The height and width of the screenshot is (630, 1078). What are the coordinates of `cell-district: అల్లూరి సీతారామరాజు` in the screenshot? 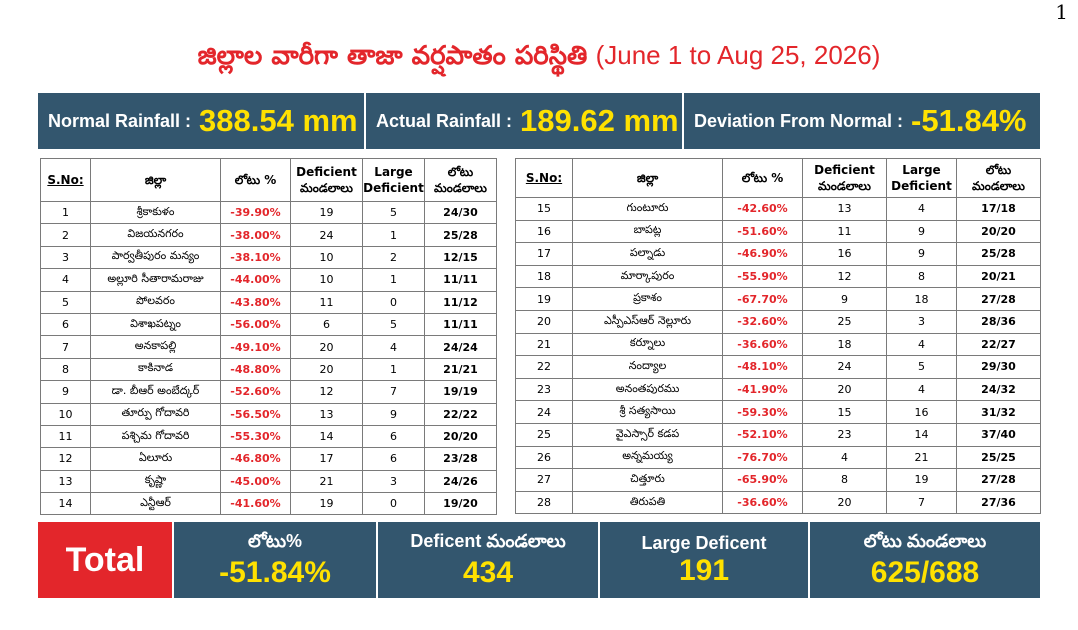 It's located at (155, 280).